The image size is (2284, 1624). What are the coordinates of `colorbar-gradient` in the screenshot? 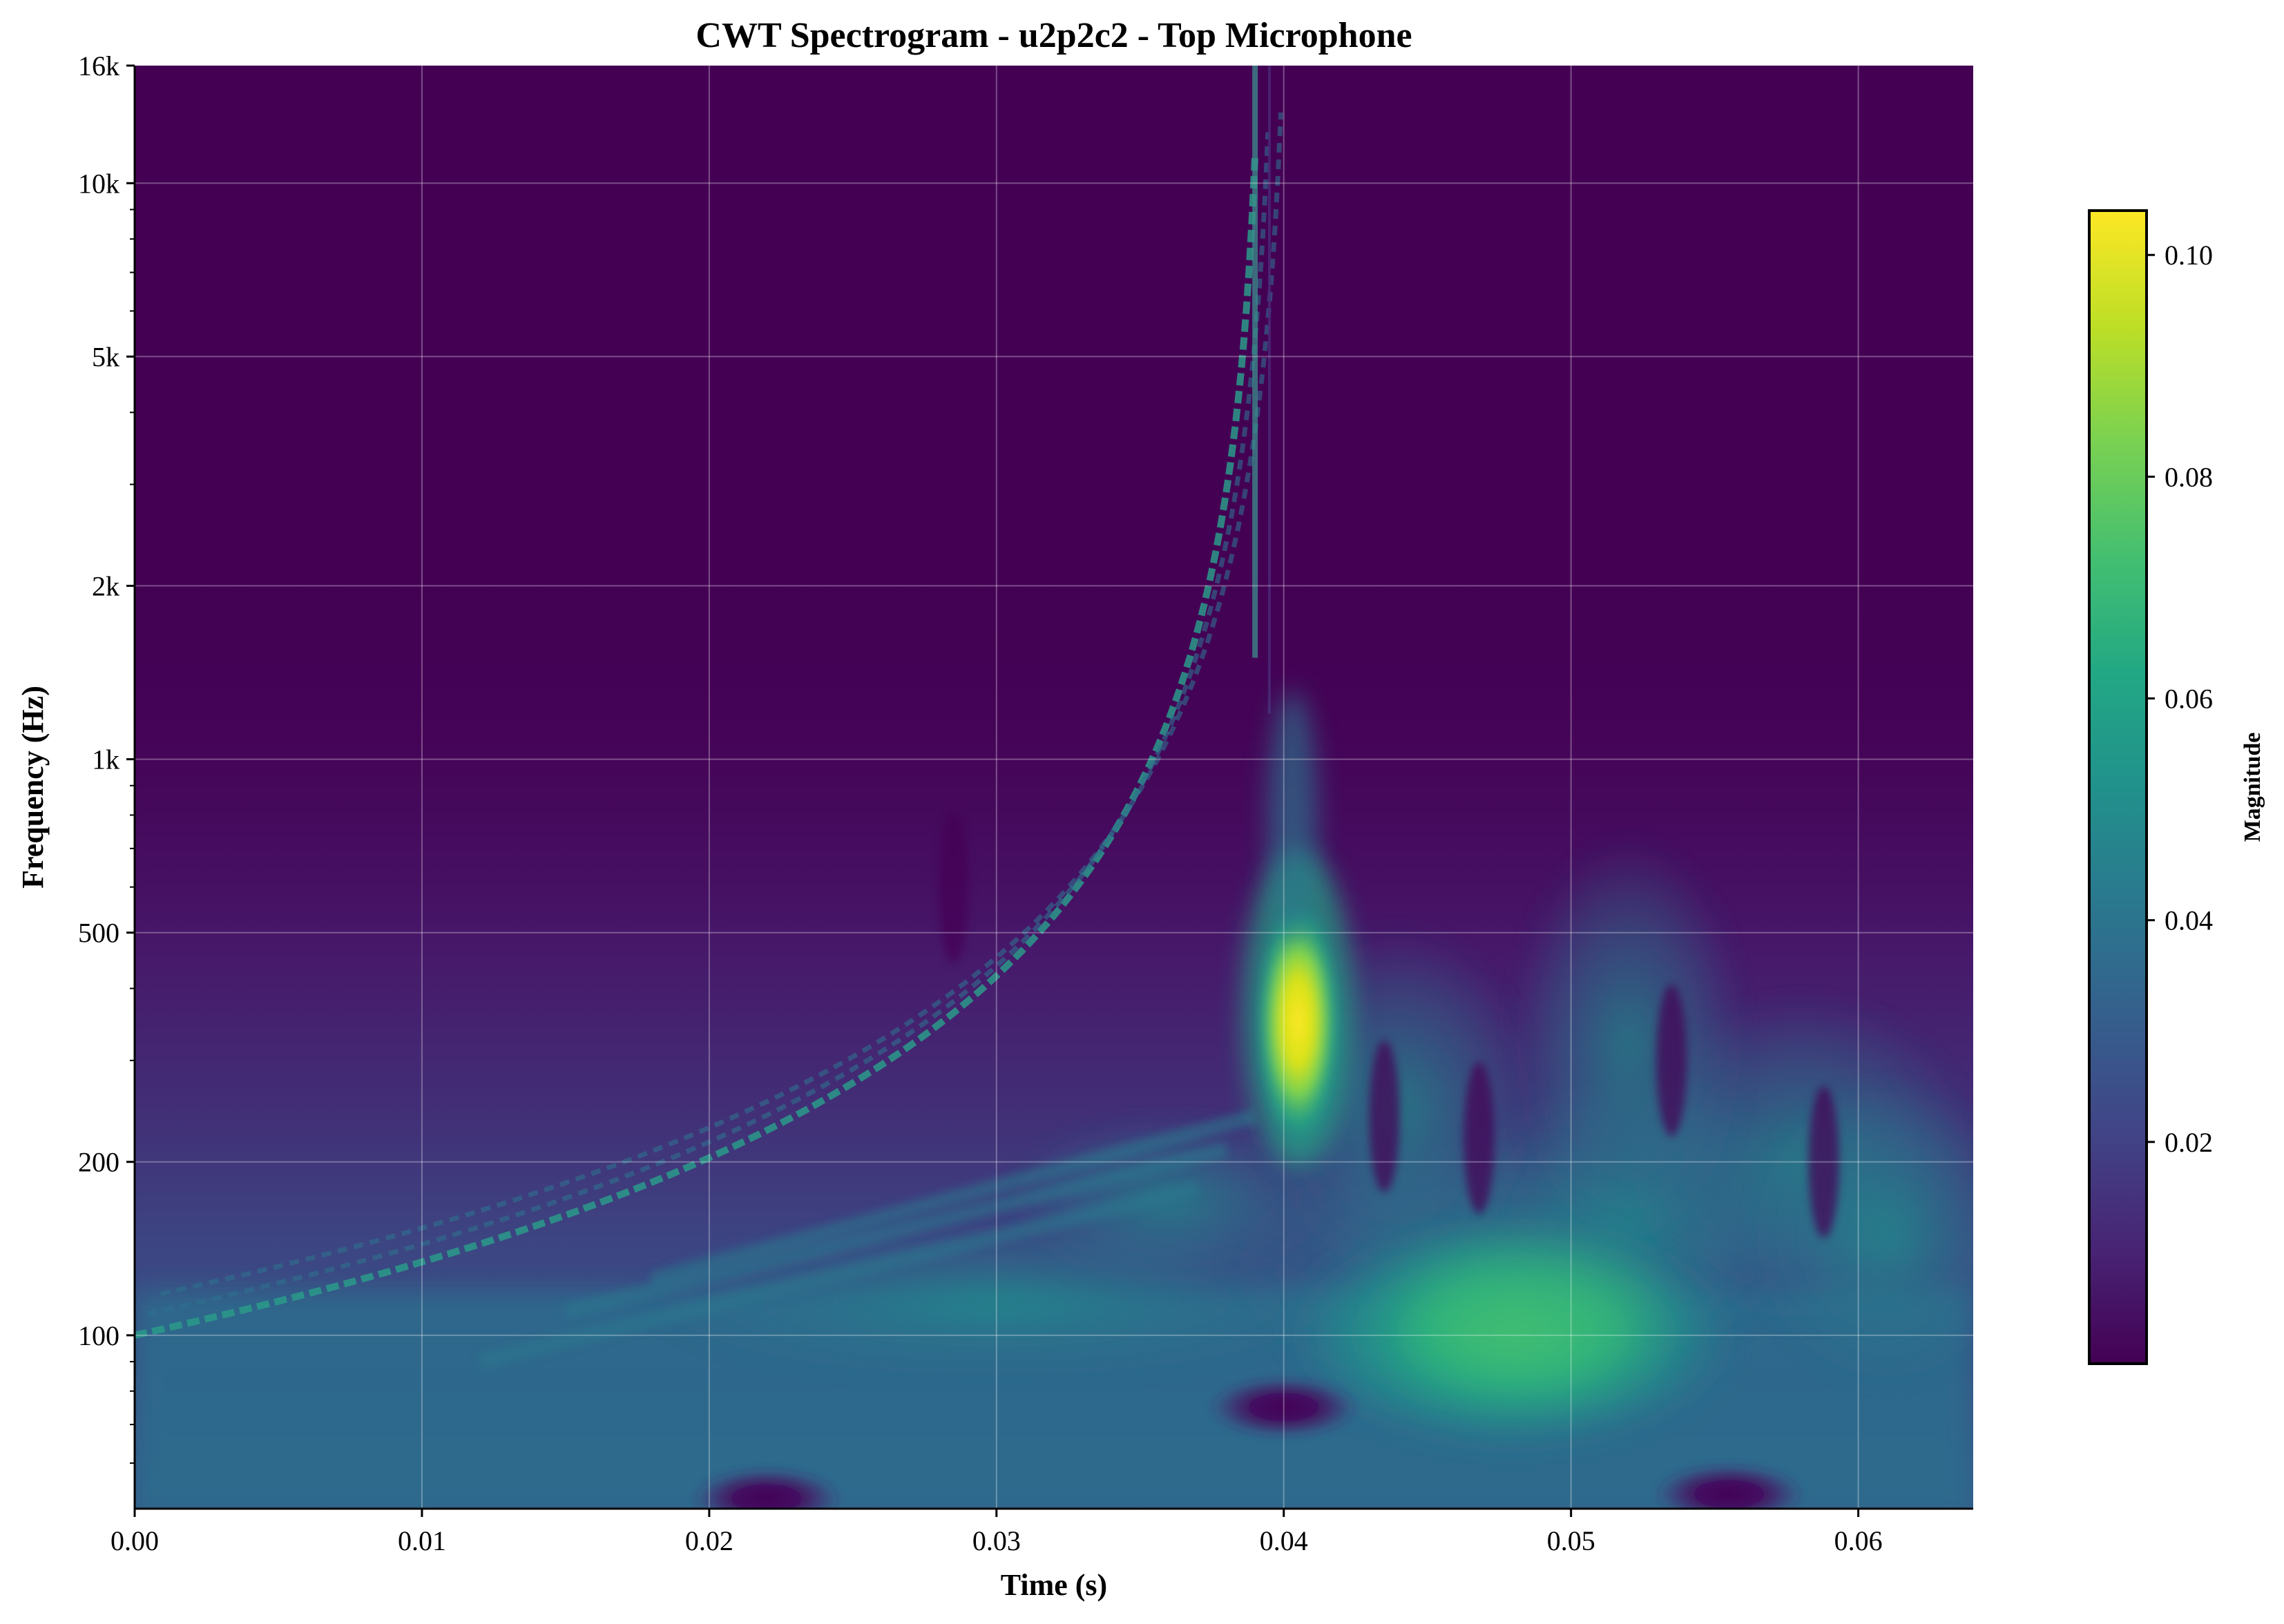 It's located at (2118, 787).